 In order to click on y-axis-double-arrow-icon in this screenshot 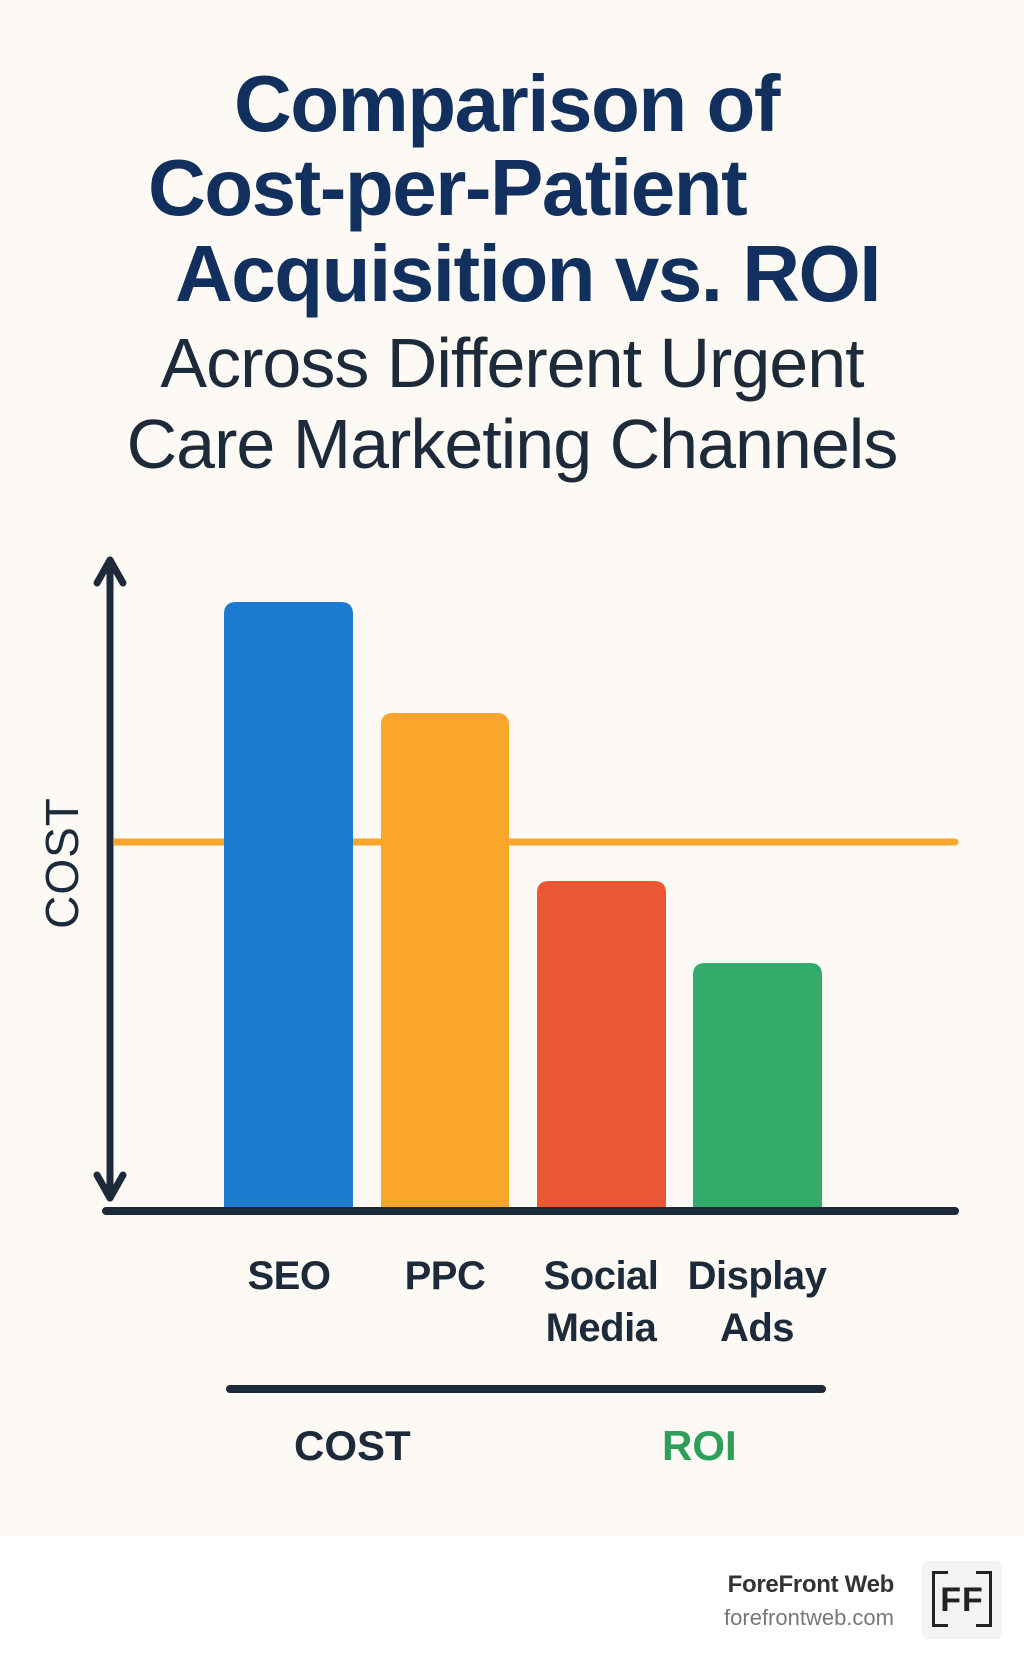, I will do `click(110, 879)`.